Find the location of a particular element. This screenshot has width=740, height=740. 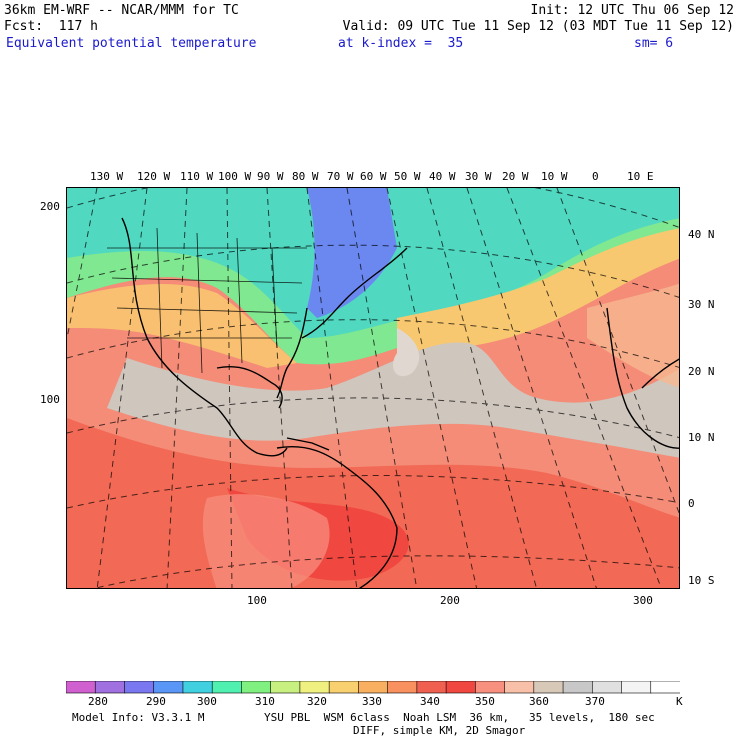

lat-label: 30 N is located at coordinates (701, 304).